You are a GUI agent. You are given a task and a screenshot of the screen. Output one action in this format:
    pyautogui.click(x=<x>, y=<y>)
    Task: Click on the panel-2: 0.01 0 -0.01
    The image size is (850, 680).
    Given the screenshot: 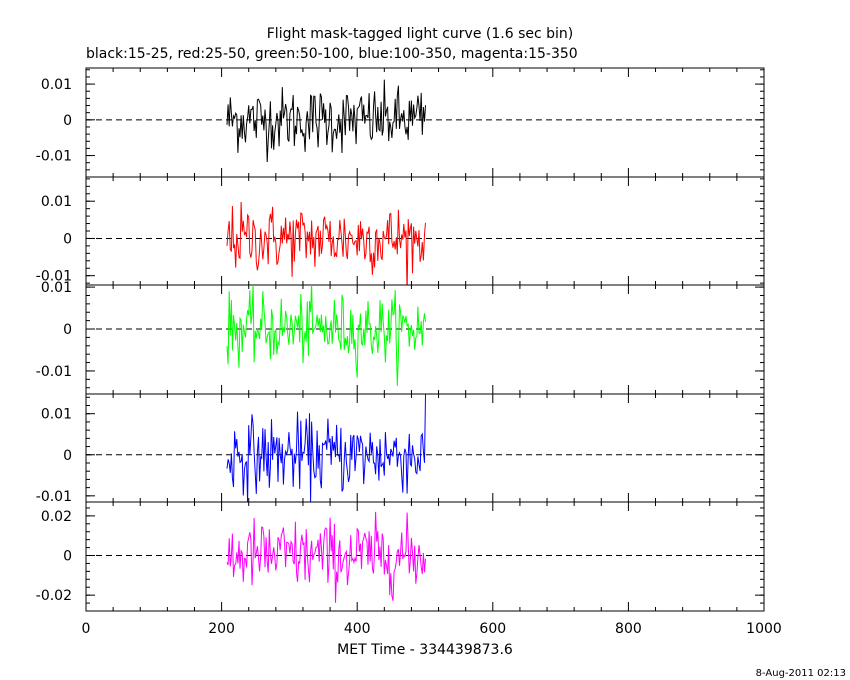 What is the action you would take?
    pyautogui.click(x=400, y=231)
    